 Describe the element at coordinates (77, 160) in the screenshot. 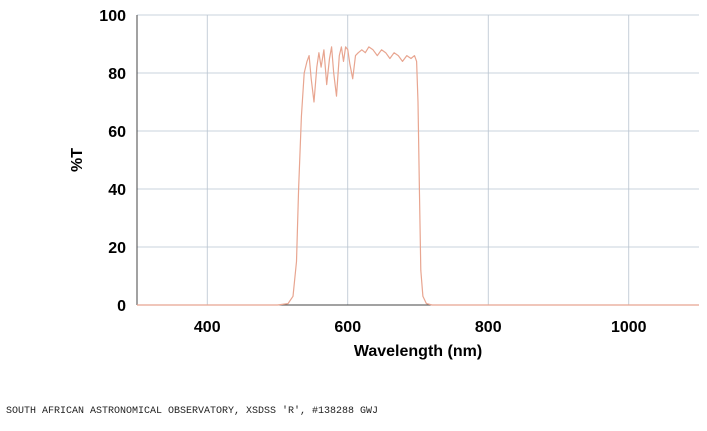

I see `y-axis-label: %T` at that location.